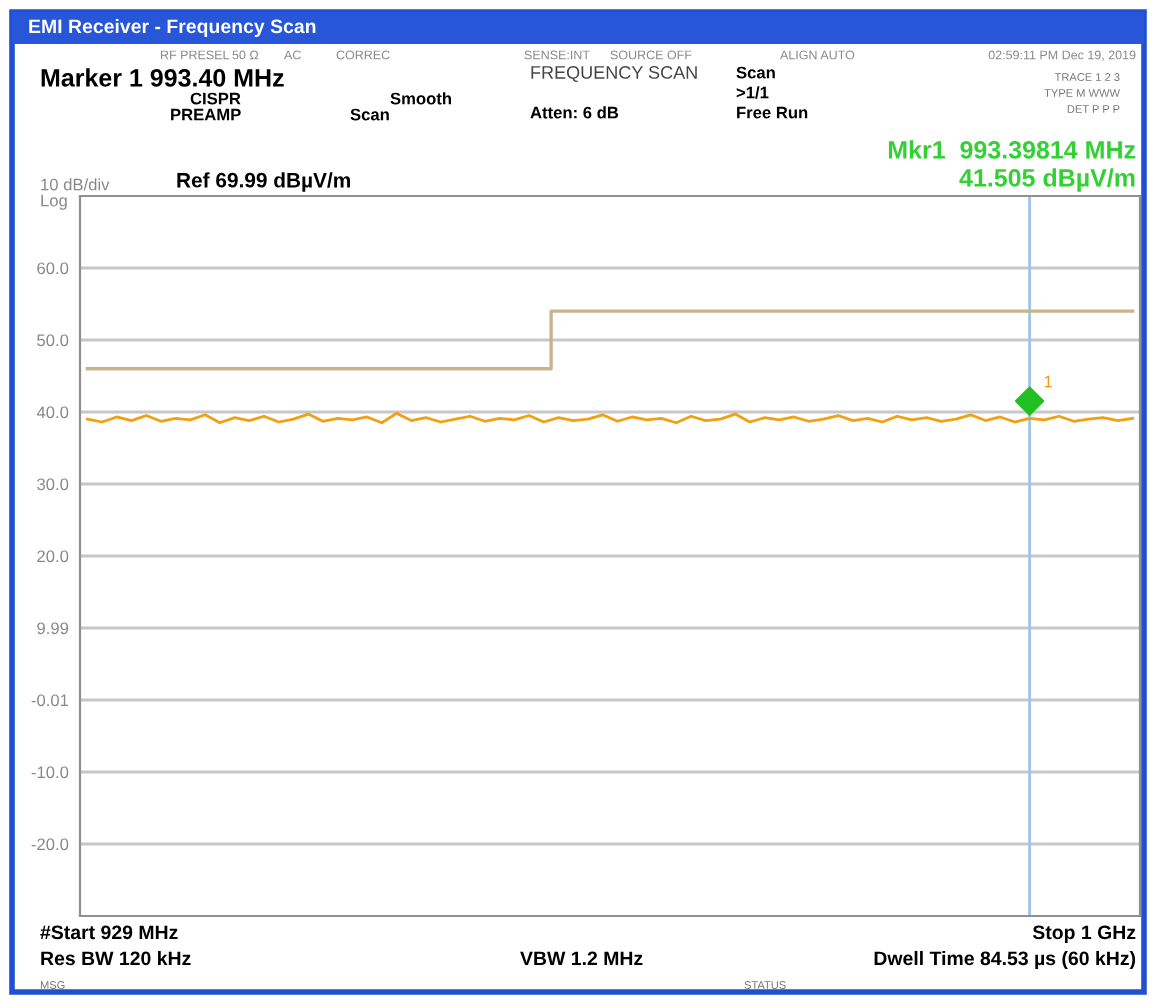 This screenshot has height=1002, width=1154. I want to click on text: VBW 1.2 MHz, so click(581, 958).